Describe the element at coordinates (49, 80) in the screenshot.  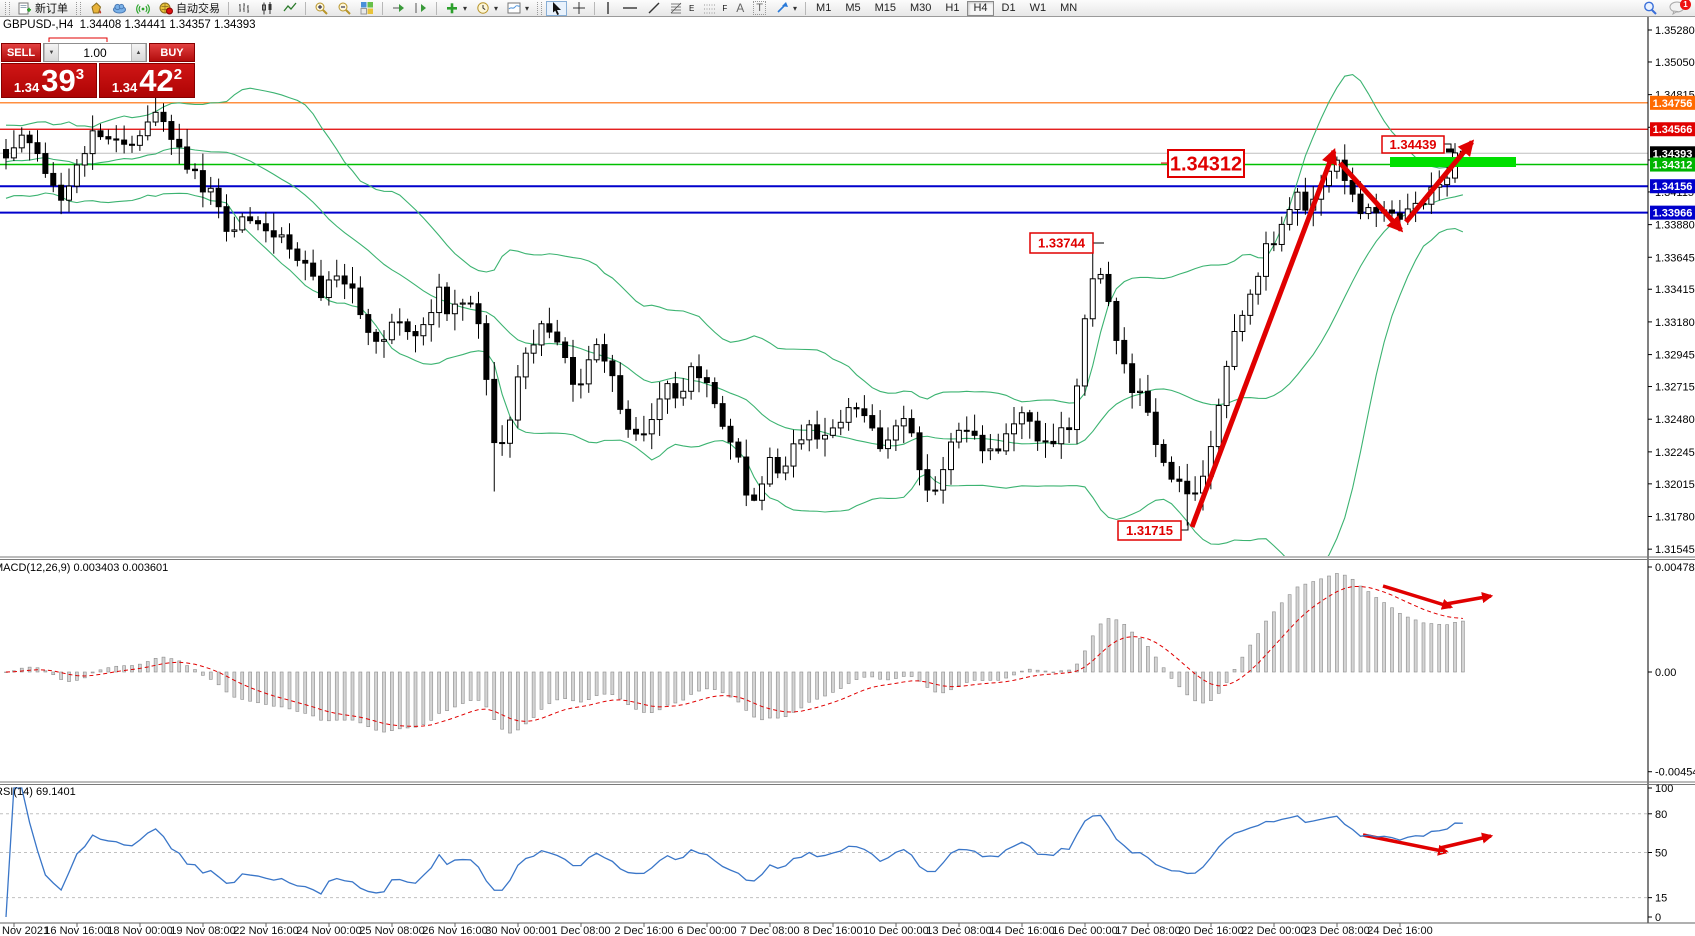
I see `bid-price: 1.34 39 3` at that location.